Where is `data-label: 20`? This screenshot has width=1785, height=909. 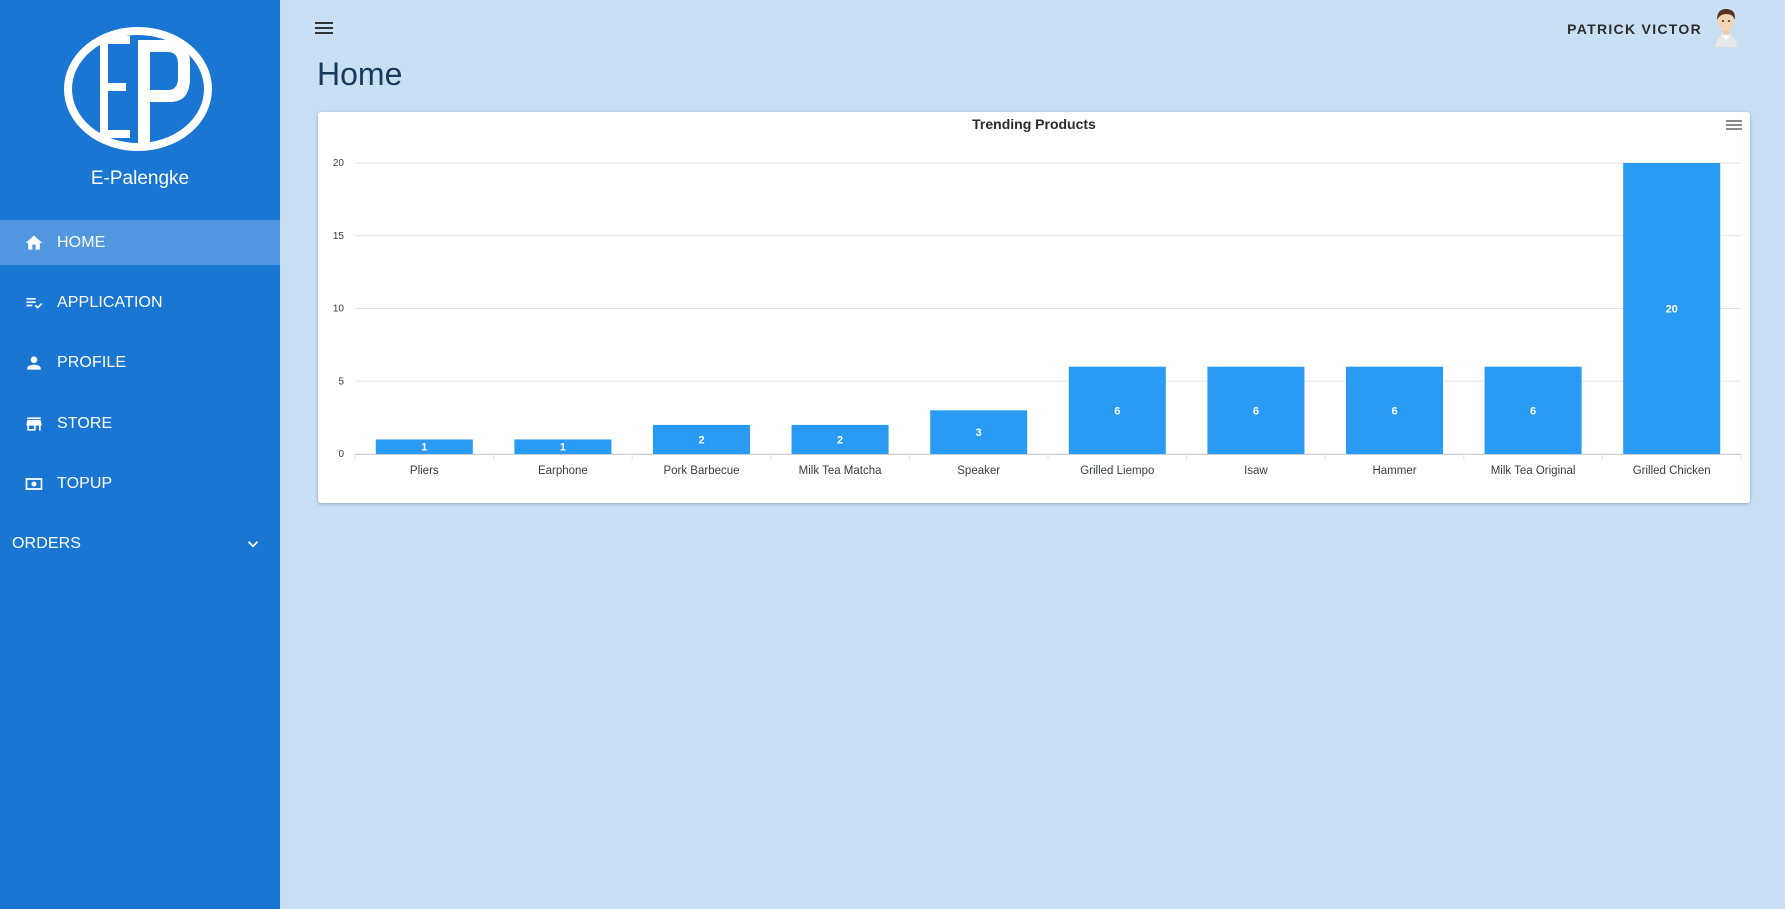
data-label: 20 is located at coordinates (1672, 310).